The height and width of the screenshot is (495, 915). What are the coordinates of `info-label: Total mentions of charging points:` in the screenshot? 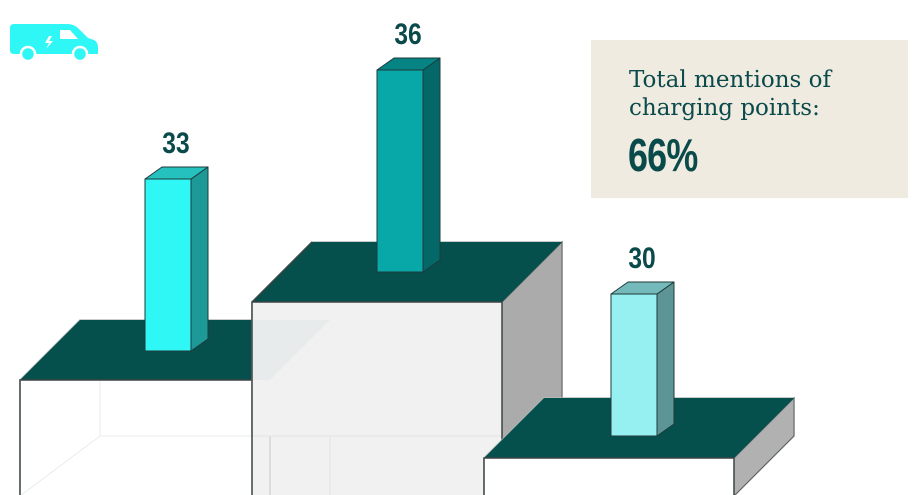 It's located at (730, 94).